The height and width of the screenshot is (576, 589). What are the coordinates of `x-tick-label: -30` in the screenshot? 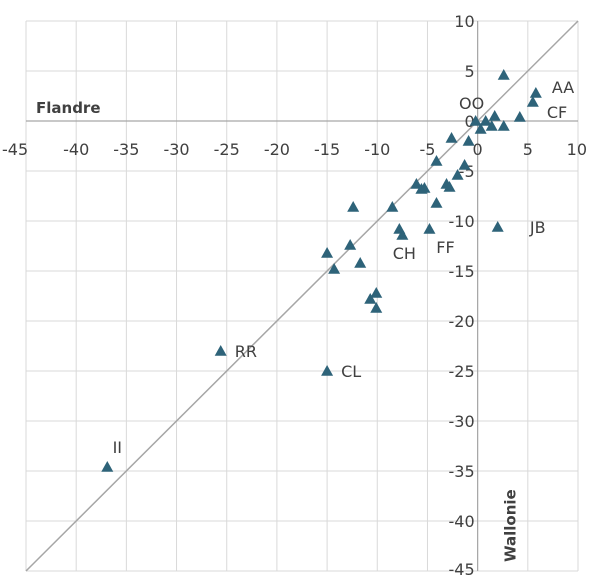 It's located at (176, 149).